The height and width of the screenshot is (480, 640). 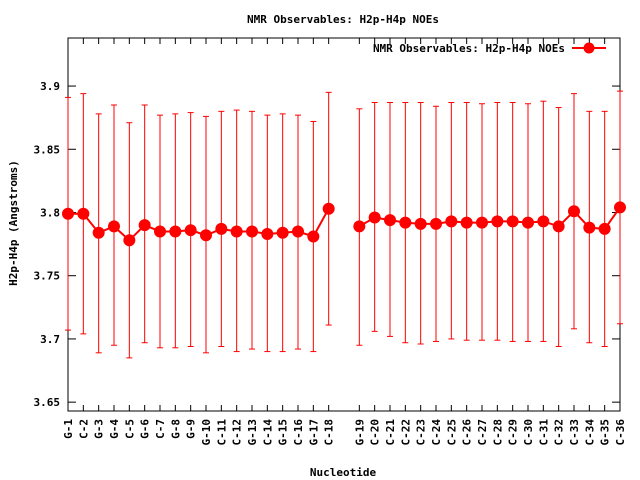 What do you see at coordinates (83, 429) in the screenshot?
I see `x-tick-label: C-2` at bounding box center [83, 429].